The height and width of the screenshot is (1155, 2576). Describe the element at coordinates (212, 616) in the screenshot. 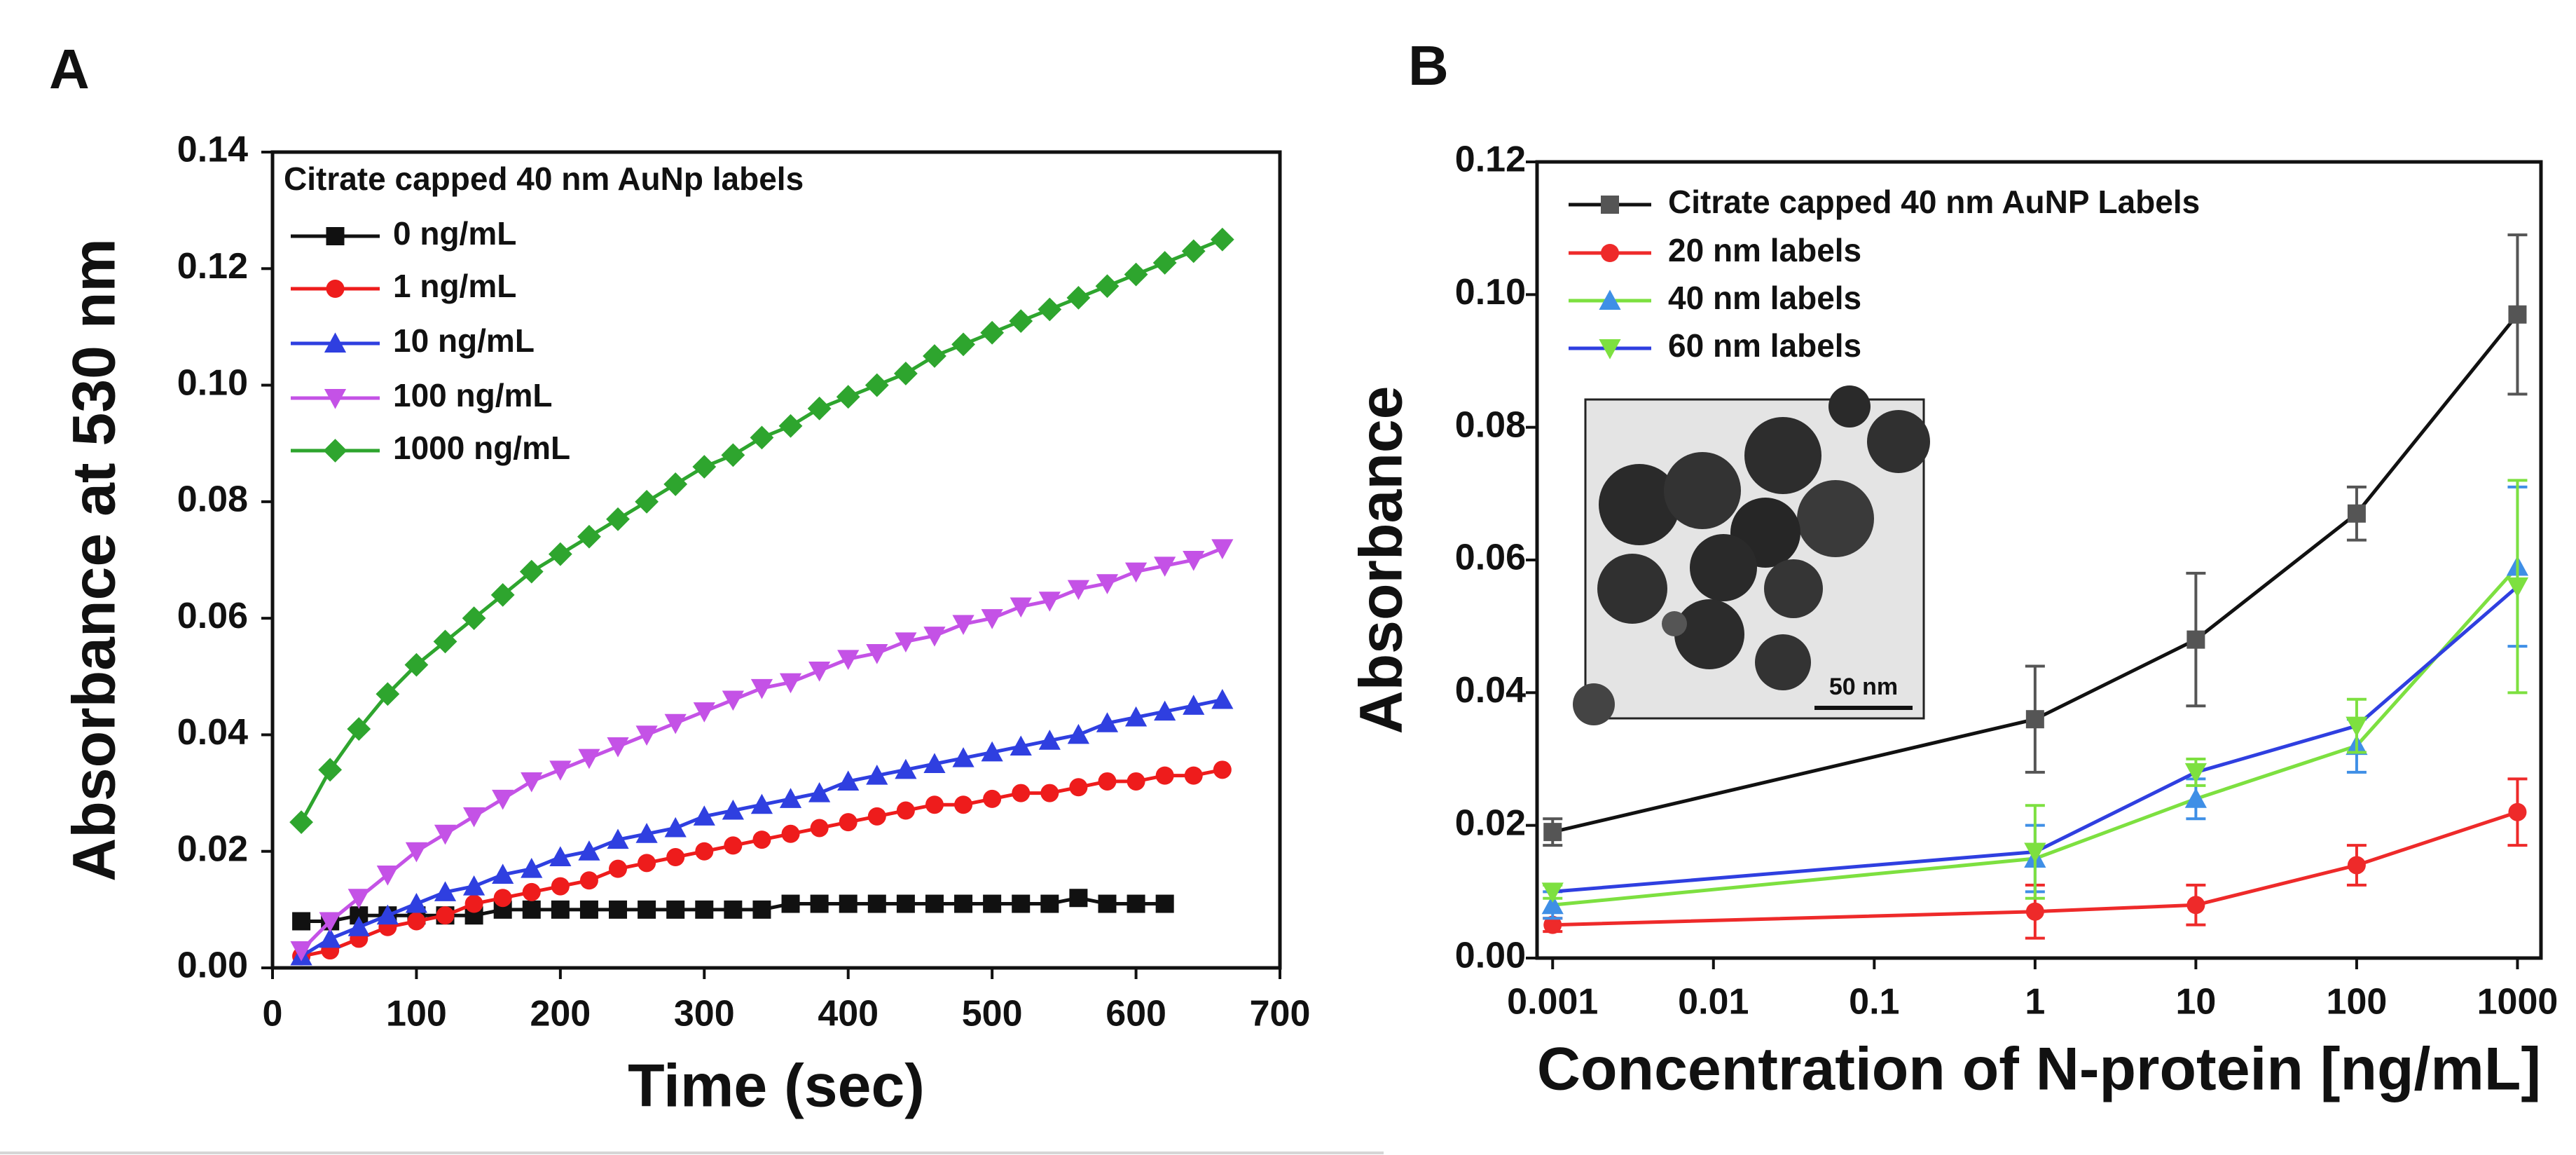

I see `y-tick-label: 0.06` at that location.